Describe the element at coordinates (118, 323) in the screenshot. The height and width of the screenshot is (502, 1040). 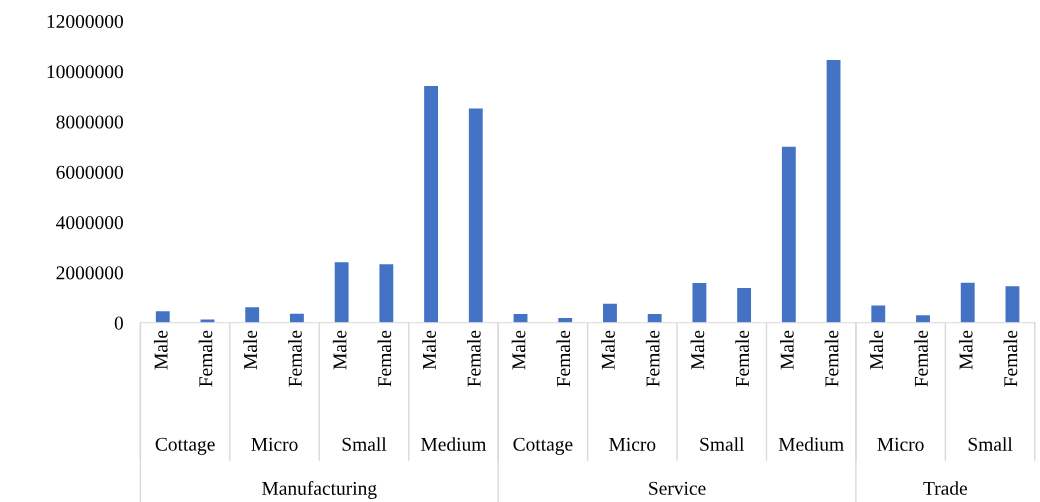
I see `y-tick-label: 0` at that location.